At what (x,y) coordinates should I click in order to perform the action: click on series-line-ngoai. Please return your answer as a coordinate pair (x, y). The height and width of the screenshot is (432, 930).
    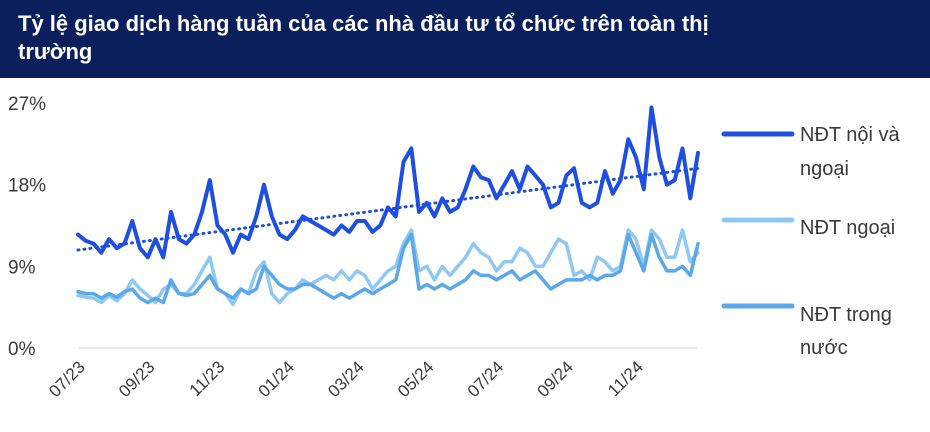
    Looking at the image, I should click on (388, 267).